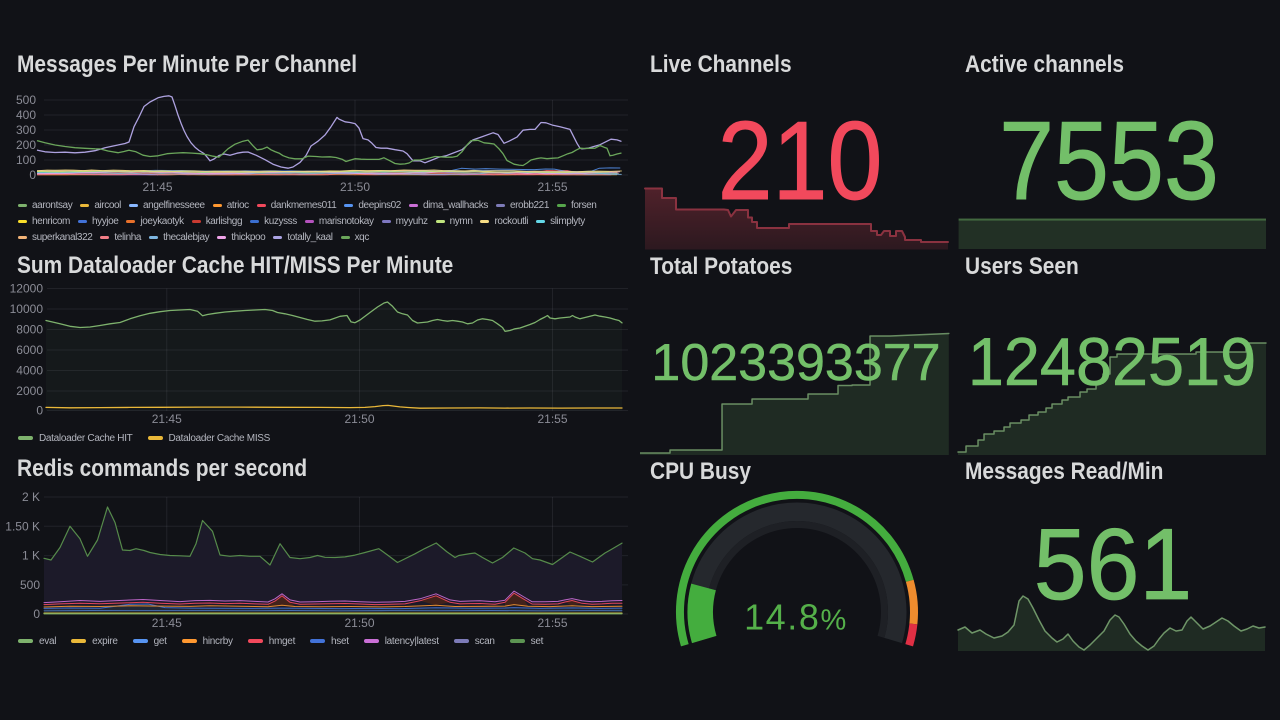 This screenshot has width=1280, height=720. What do you see at coordinates (29, 391) in the screenshot?
I see `svg-text: 2000` at bounding box center [29, 391].